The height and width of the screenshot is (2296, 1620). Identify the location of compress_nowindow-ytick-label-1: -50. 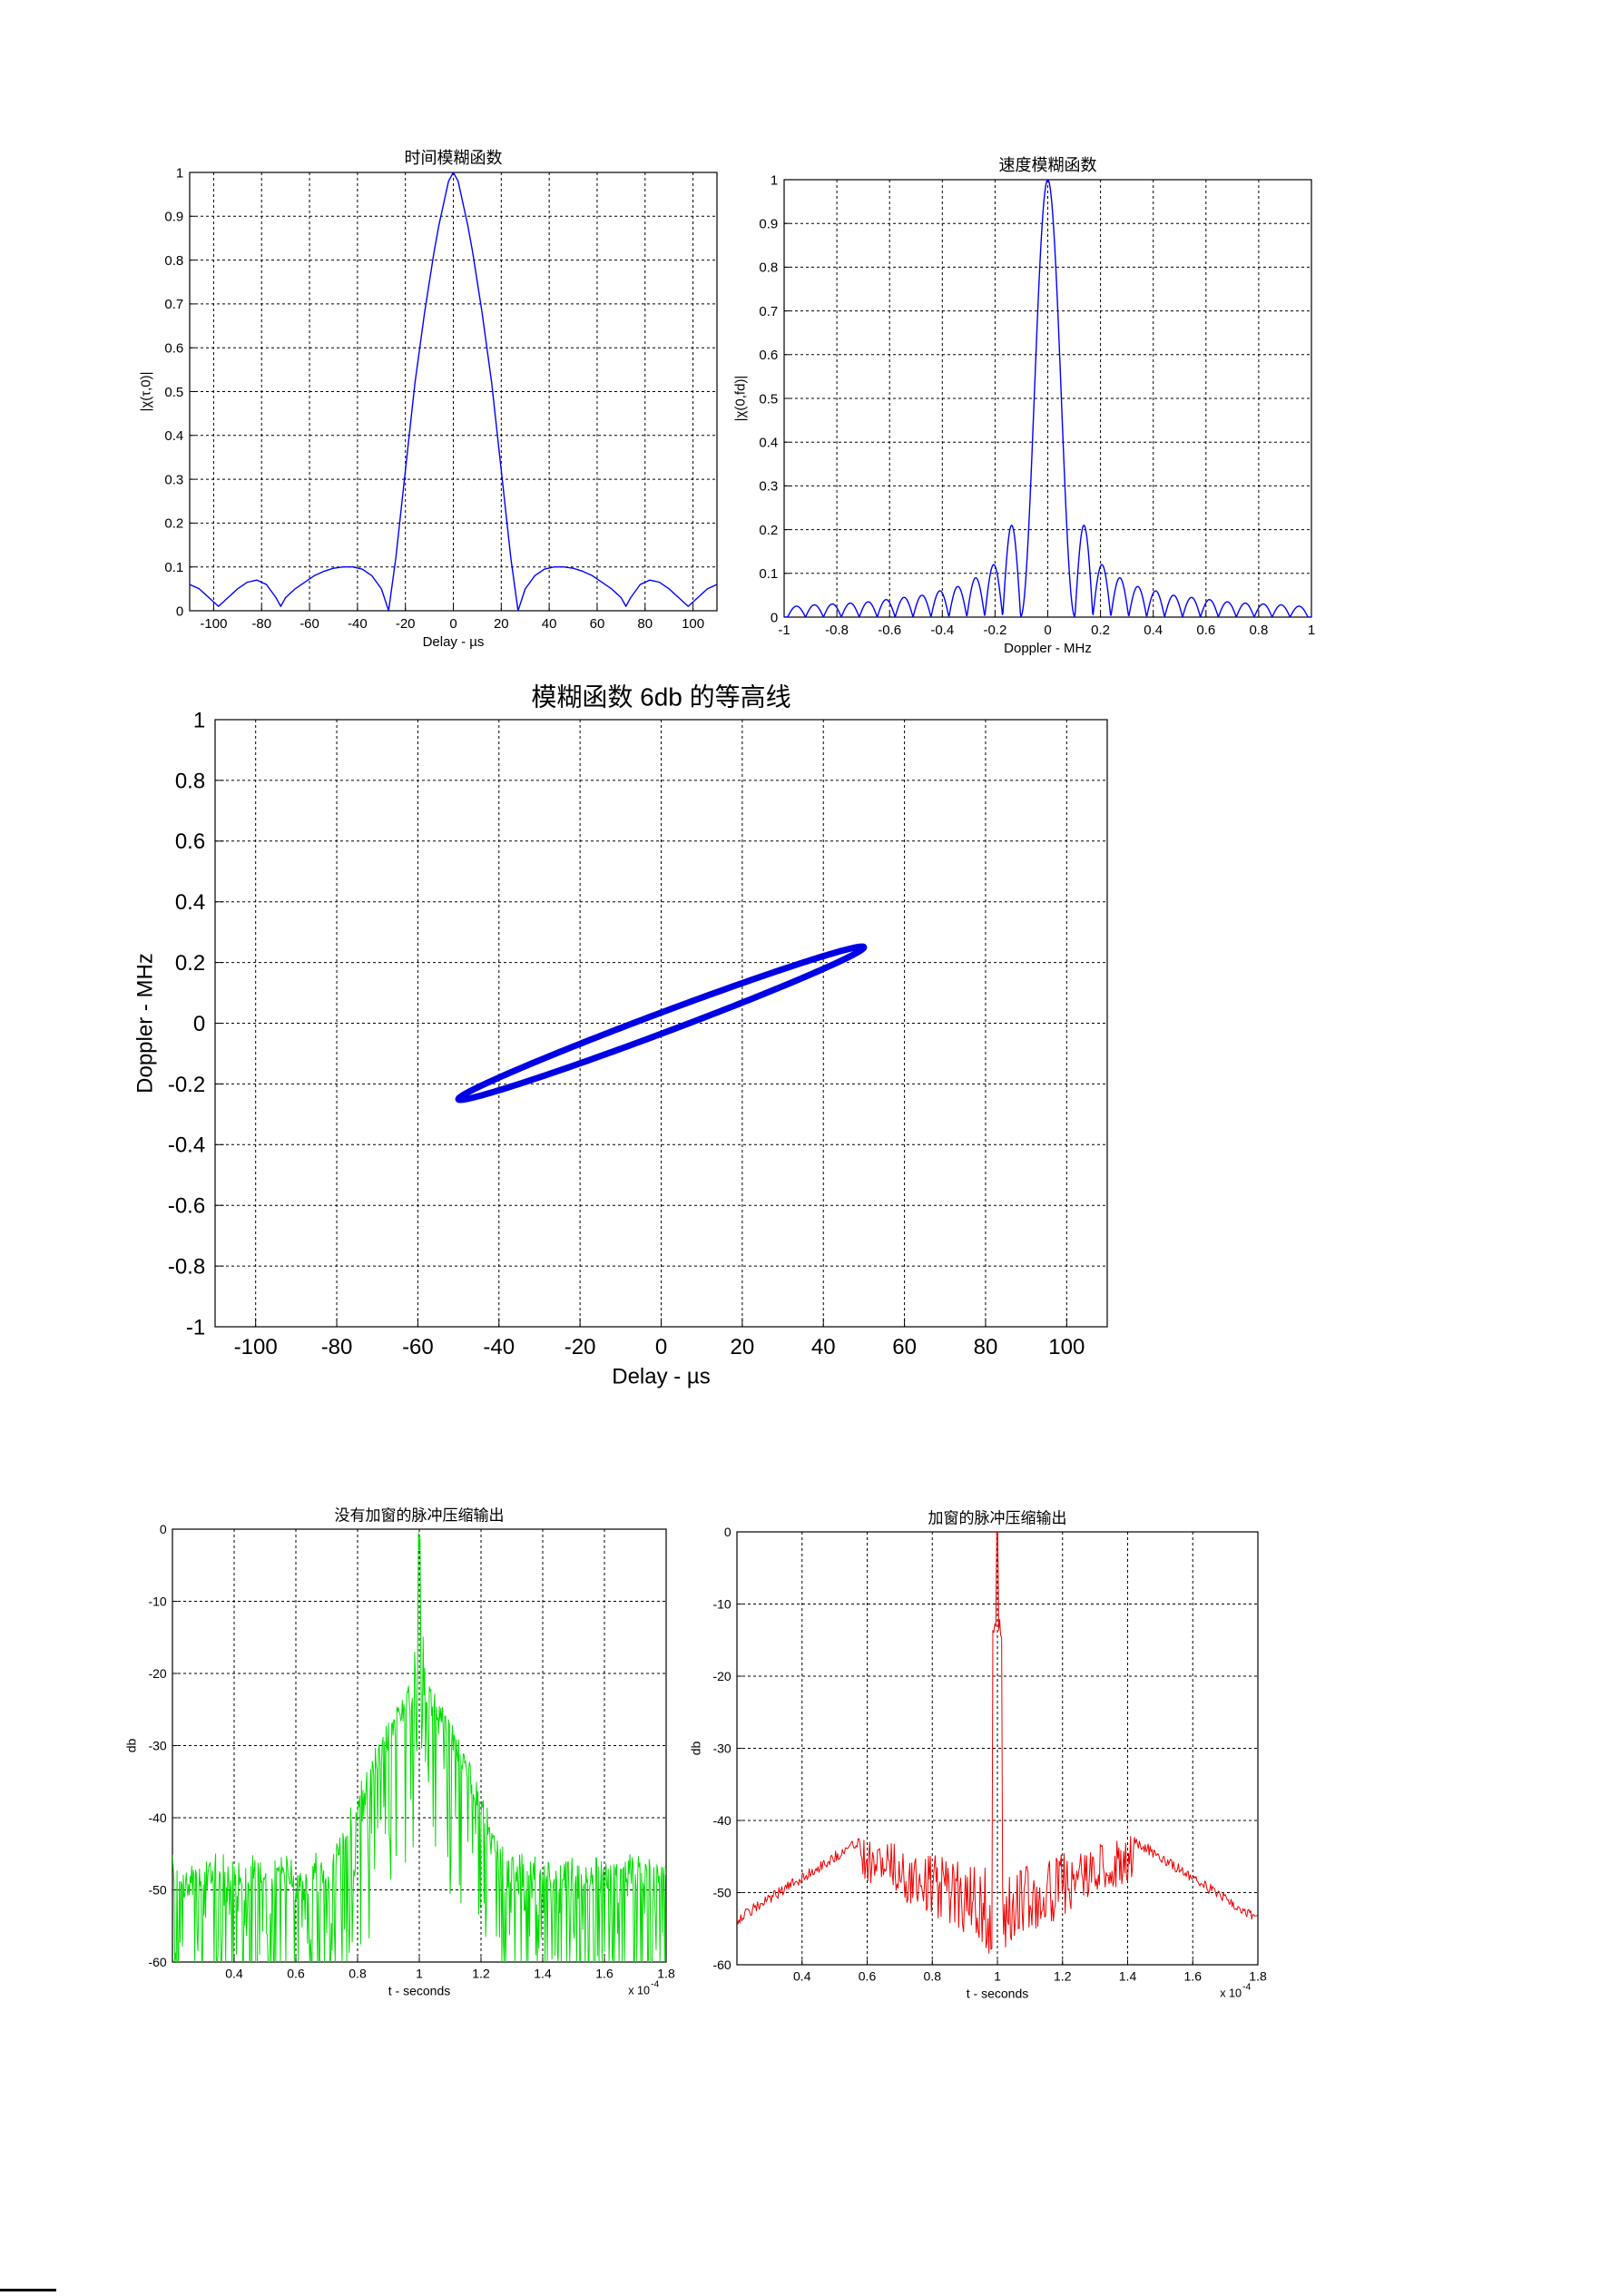
(157, 1889).